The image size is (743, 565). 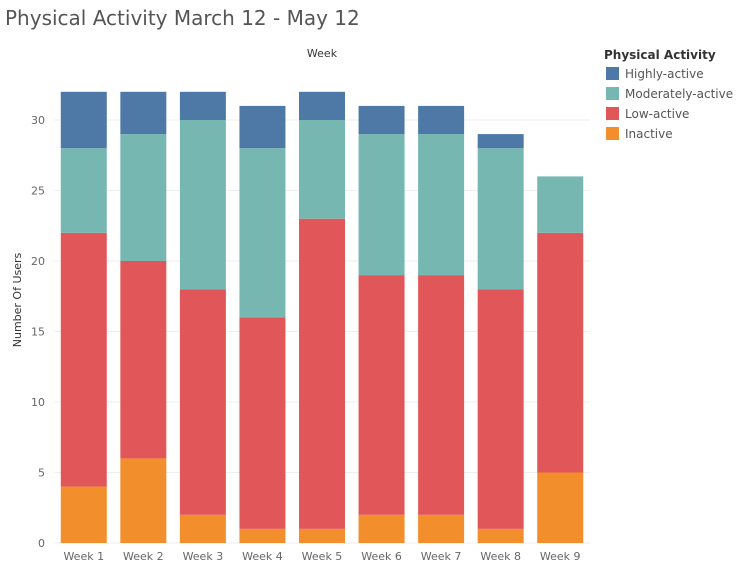 I want to click on x-tick-label: Week 4, so click(x=262, y=556).